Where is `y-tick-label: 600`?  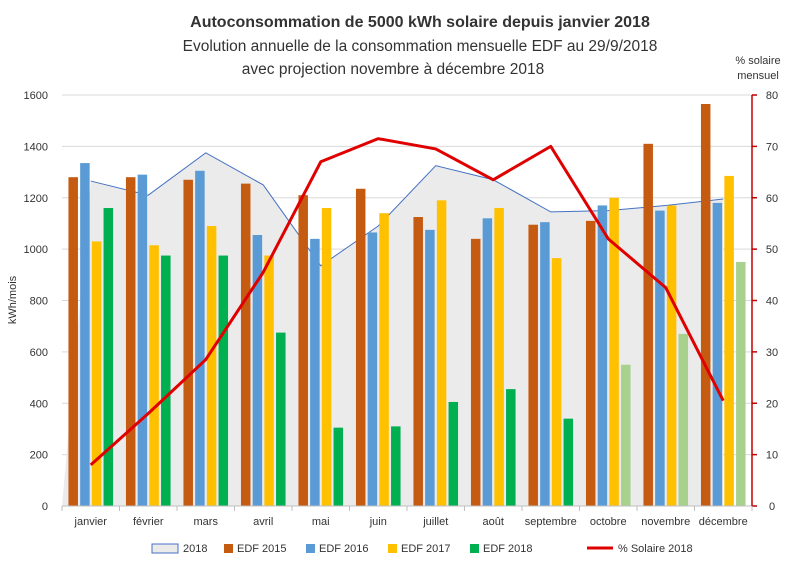 y-tick-label: 600 is located at coordinates (39, 353).